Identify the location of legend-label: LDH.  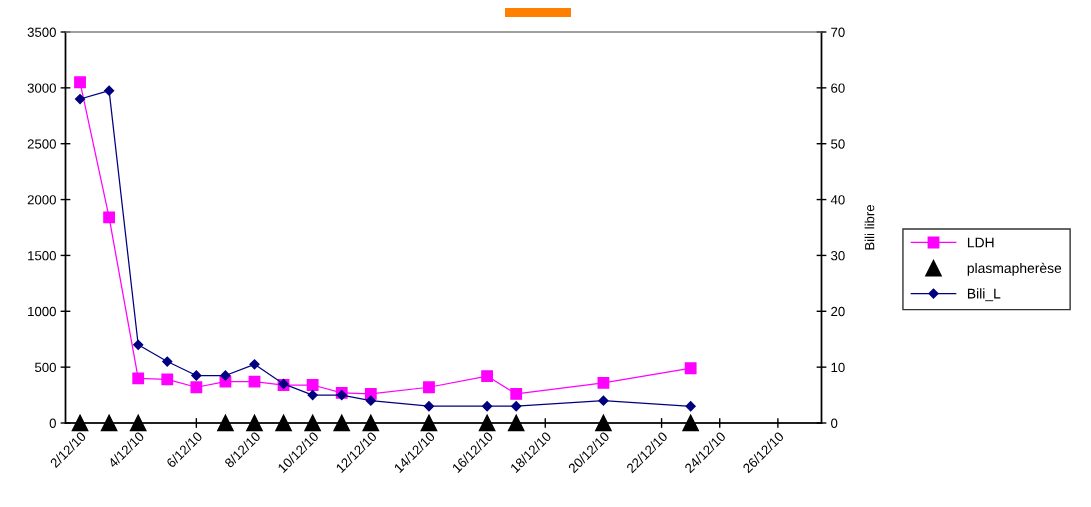
(980, 242).